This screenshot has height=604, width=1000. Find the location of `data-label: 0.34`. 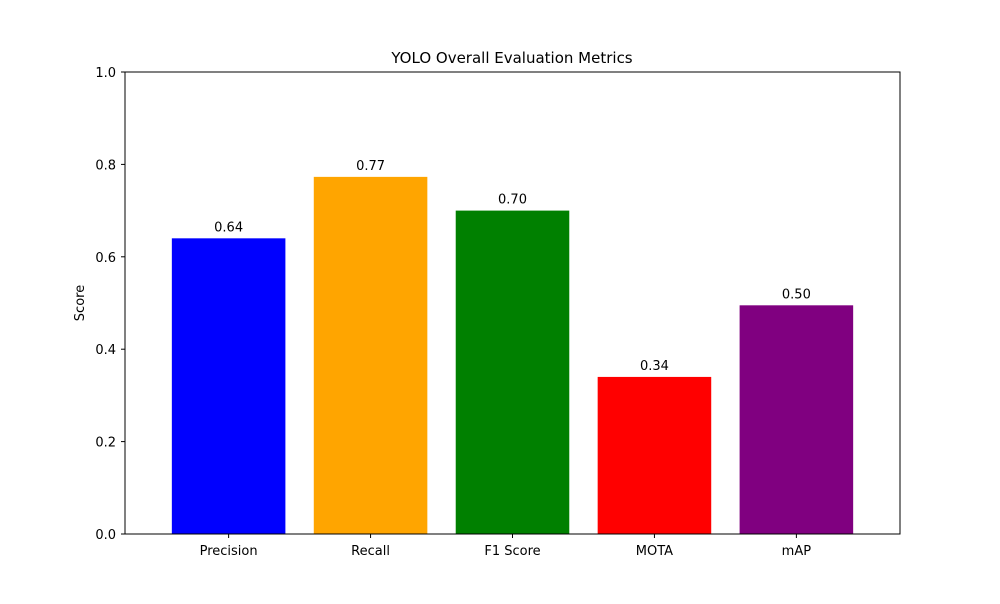

data-label: 0.34 is located at coordinates (654, 366).